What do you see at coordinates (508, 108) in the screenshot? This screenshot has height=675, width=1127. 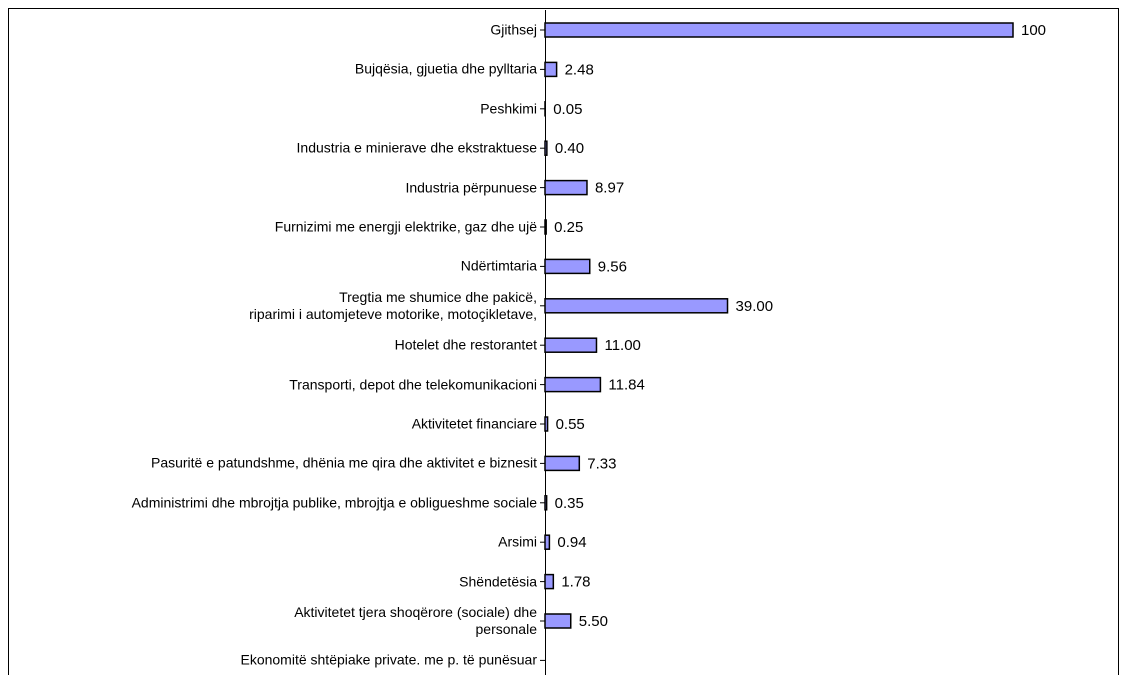 I see `category-label: Peshkimi` at bounding box center [508, 108].